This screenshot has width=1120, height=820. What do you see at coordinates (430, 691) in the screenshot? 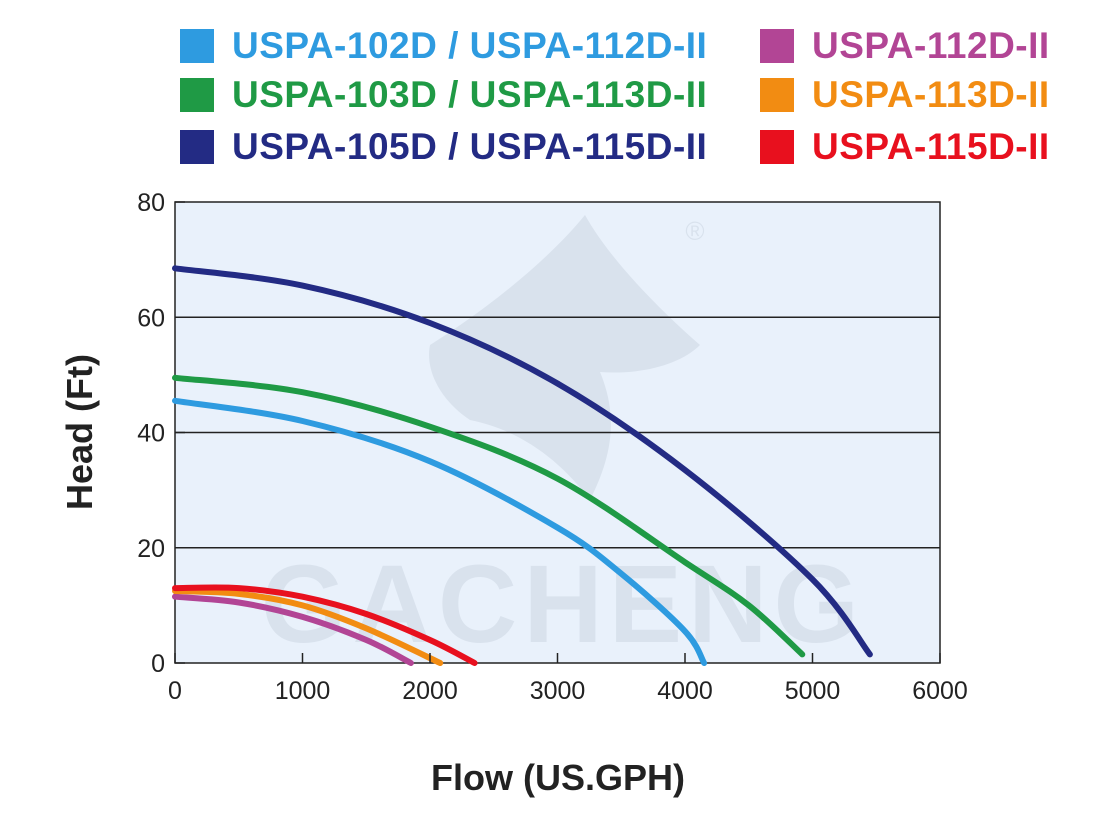
I see `x-tick-label: 2000` at bounding box center [430, 691].